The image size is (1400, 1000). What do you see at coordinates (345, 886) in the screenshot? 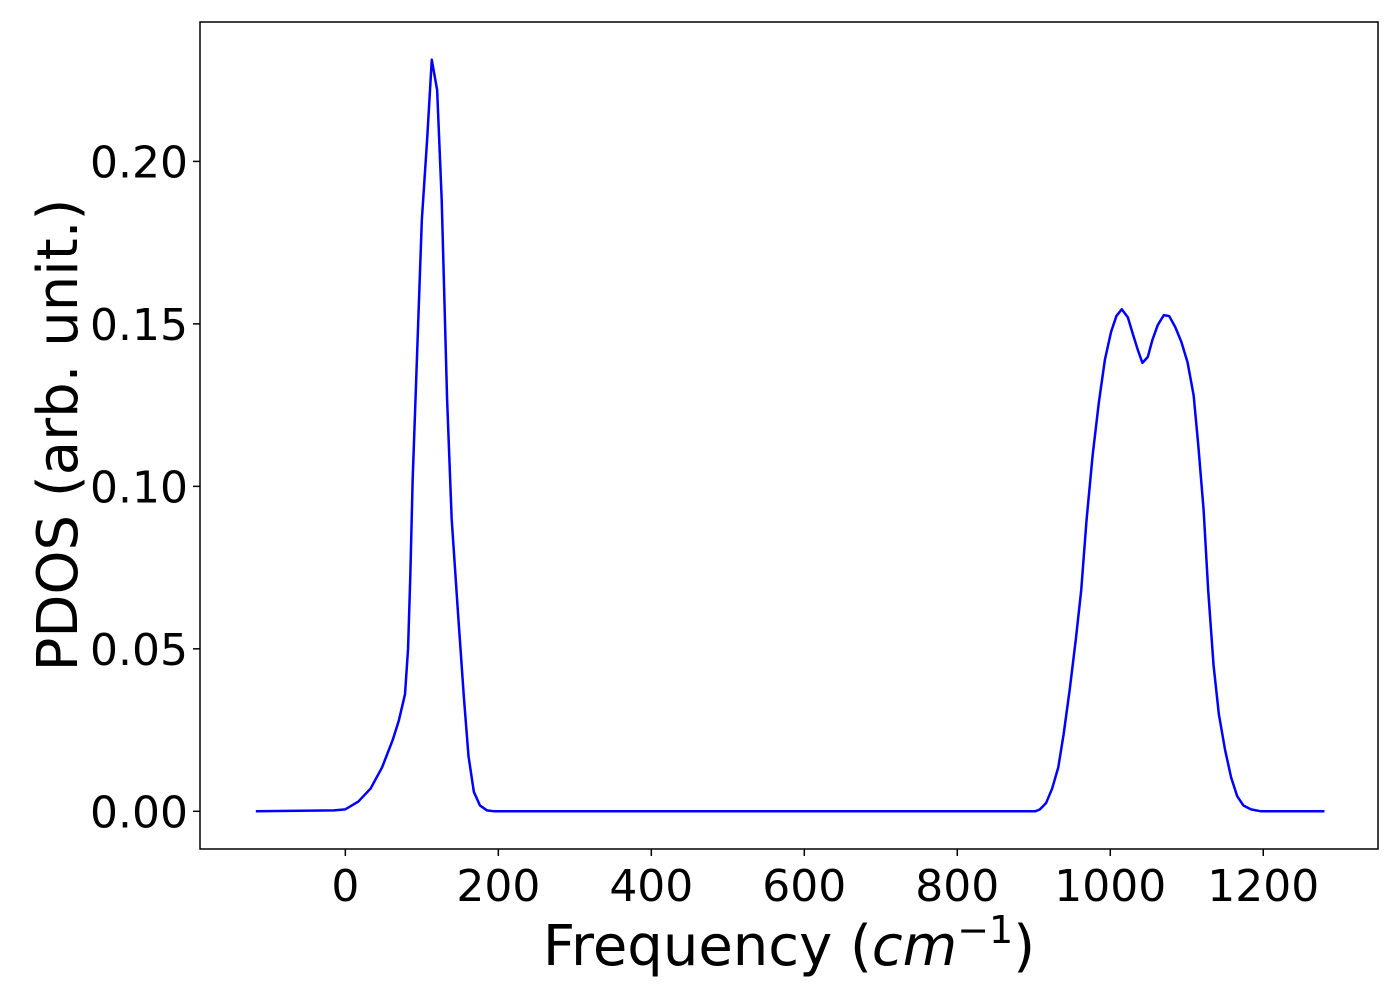
I see `x-tick-label: 0` at bounding box center [345, 886].